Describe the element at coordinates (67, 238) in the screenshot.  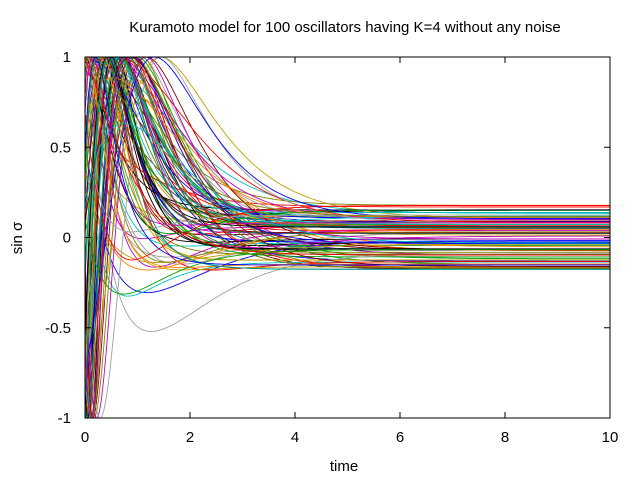
I see `y-tick-label: 0` at that location.